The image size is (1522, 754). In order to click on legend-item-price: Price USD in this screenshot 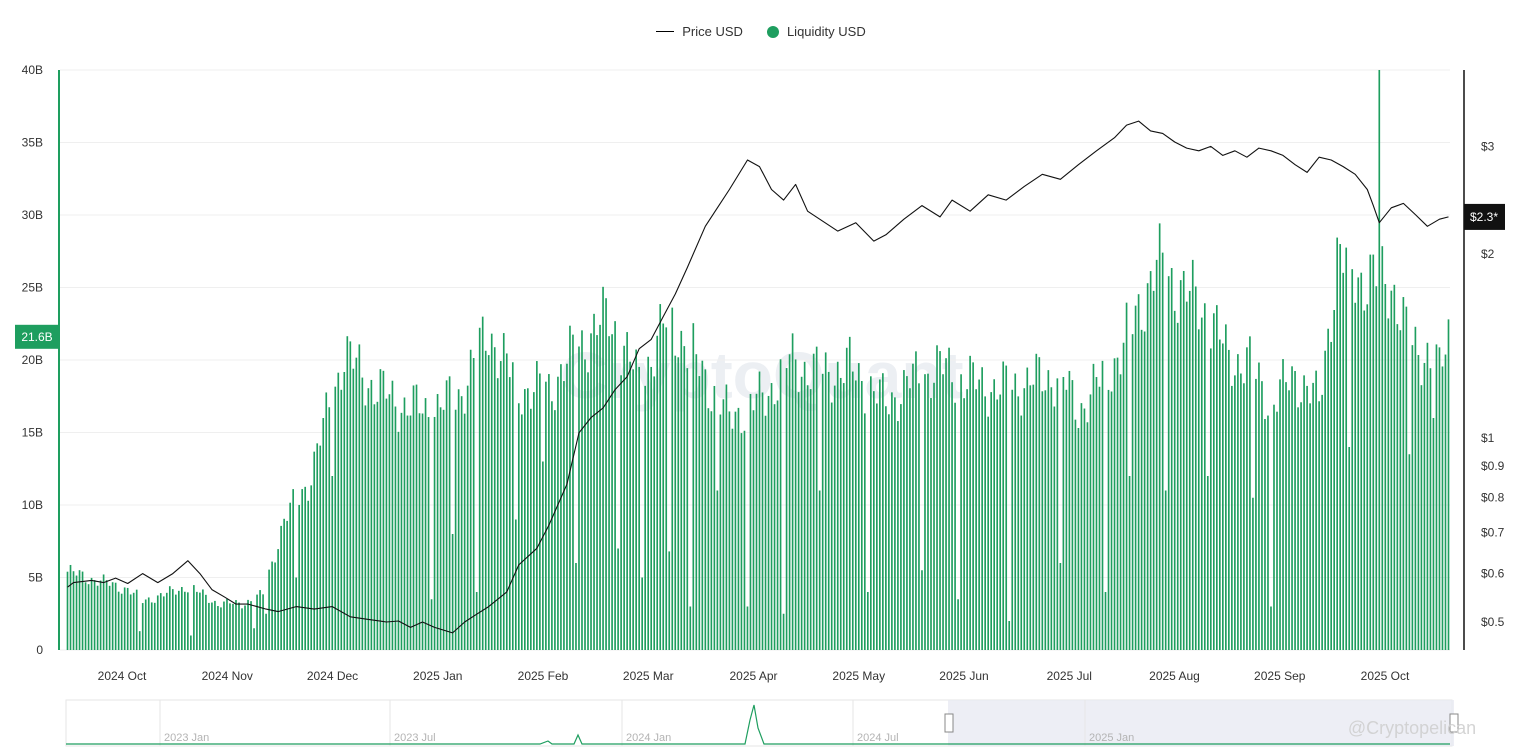, I will do `click(699, 31)`.